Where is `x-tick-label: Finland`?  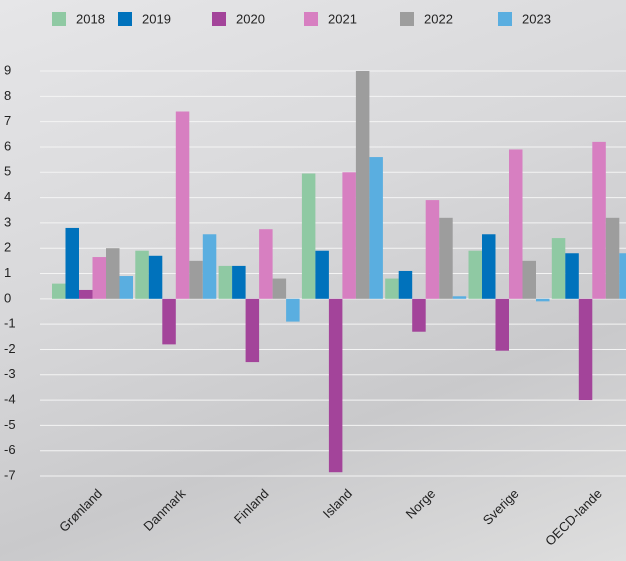
x-tick-label: Finland is located at coordinates (251, 506).